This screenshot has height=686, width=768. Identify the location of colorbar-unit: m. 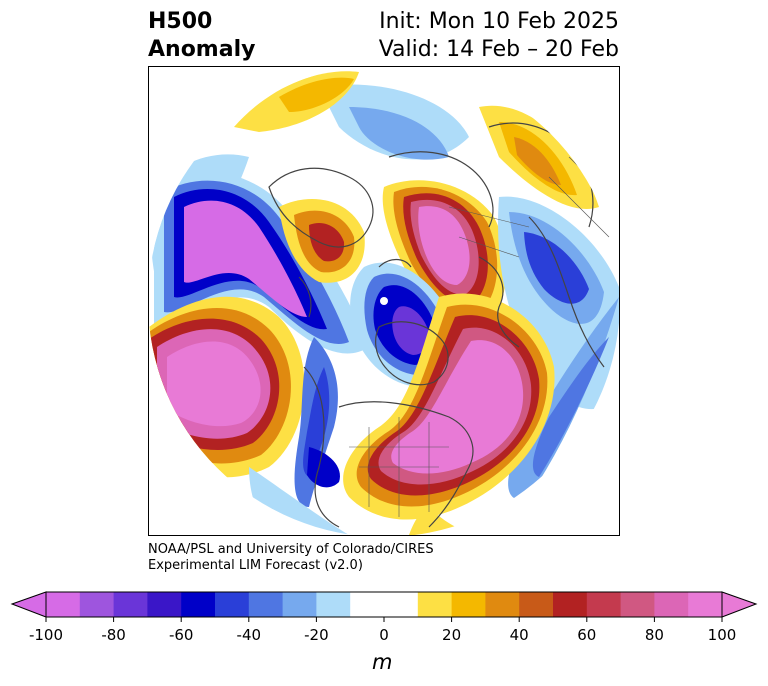
(382, 662).